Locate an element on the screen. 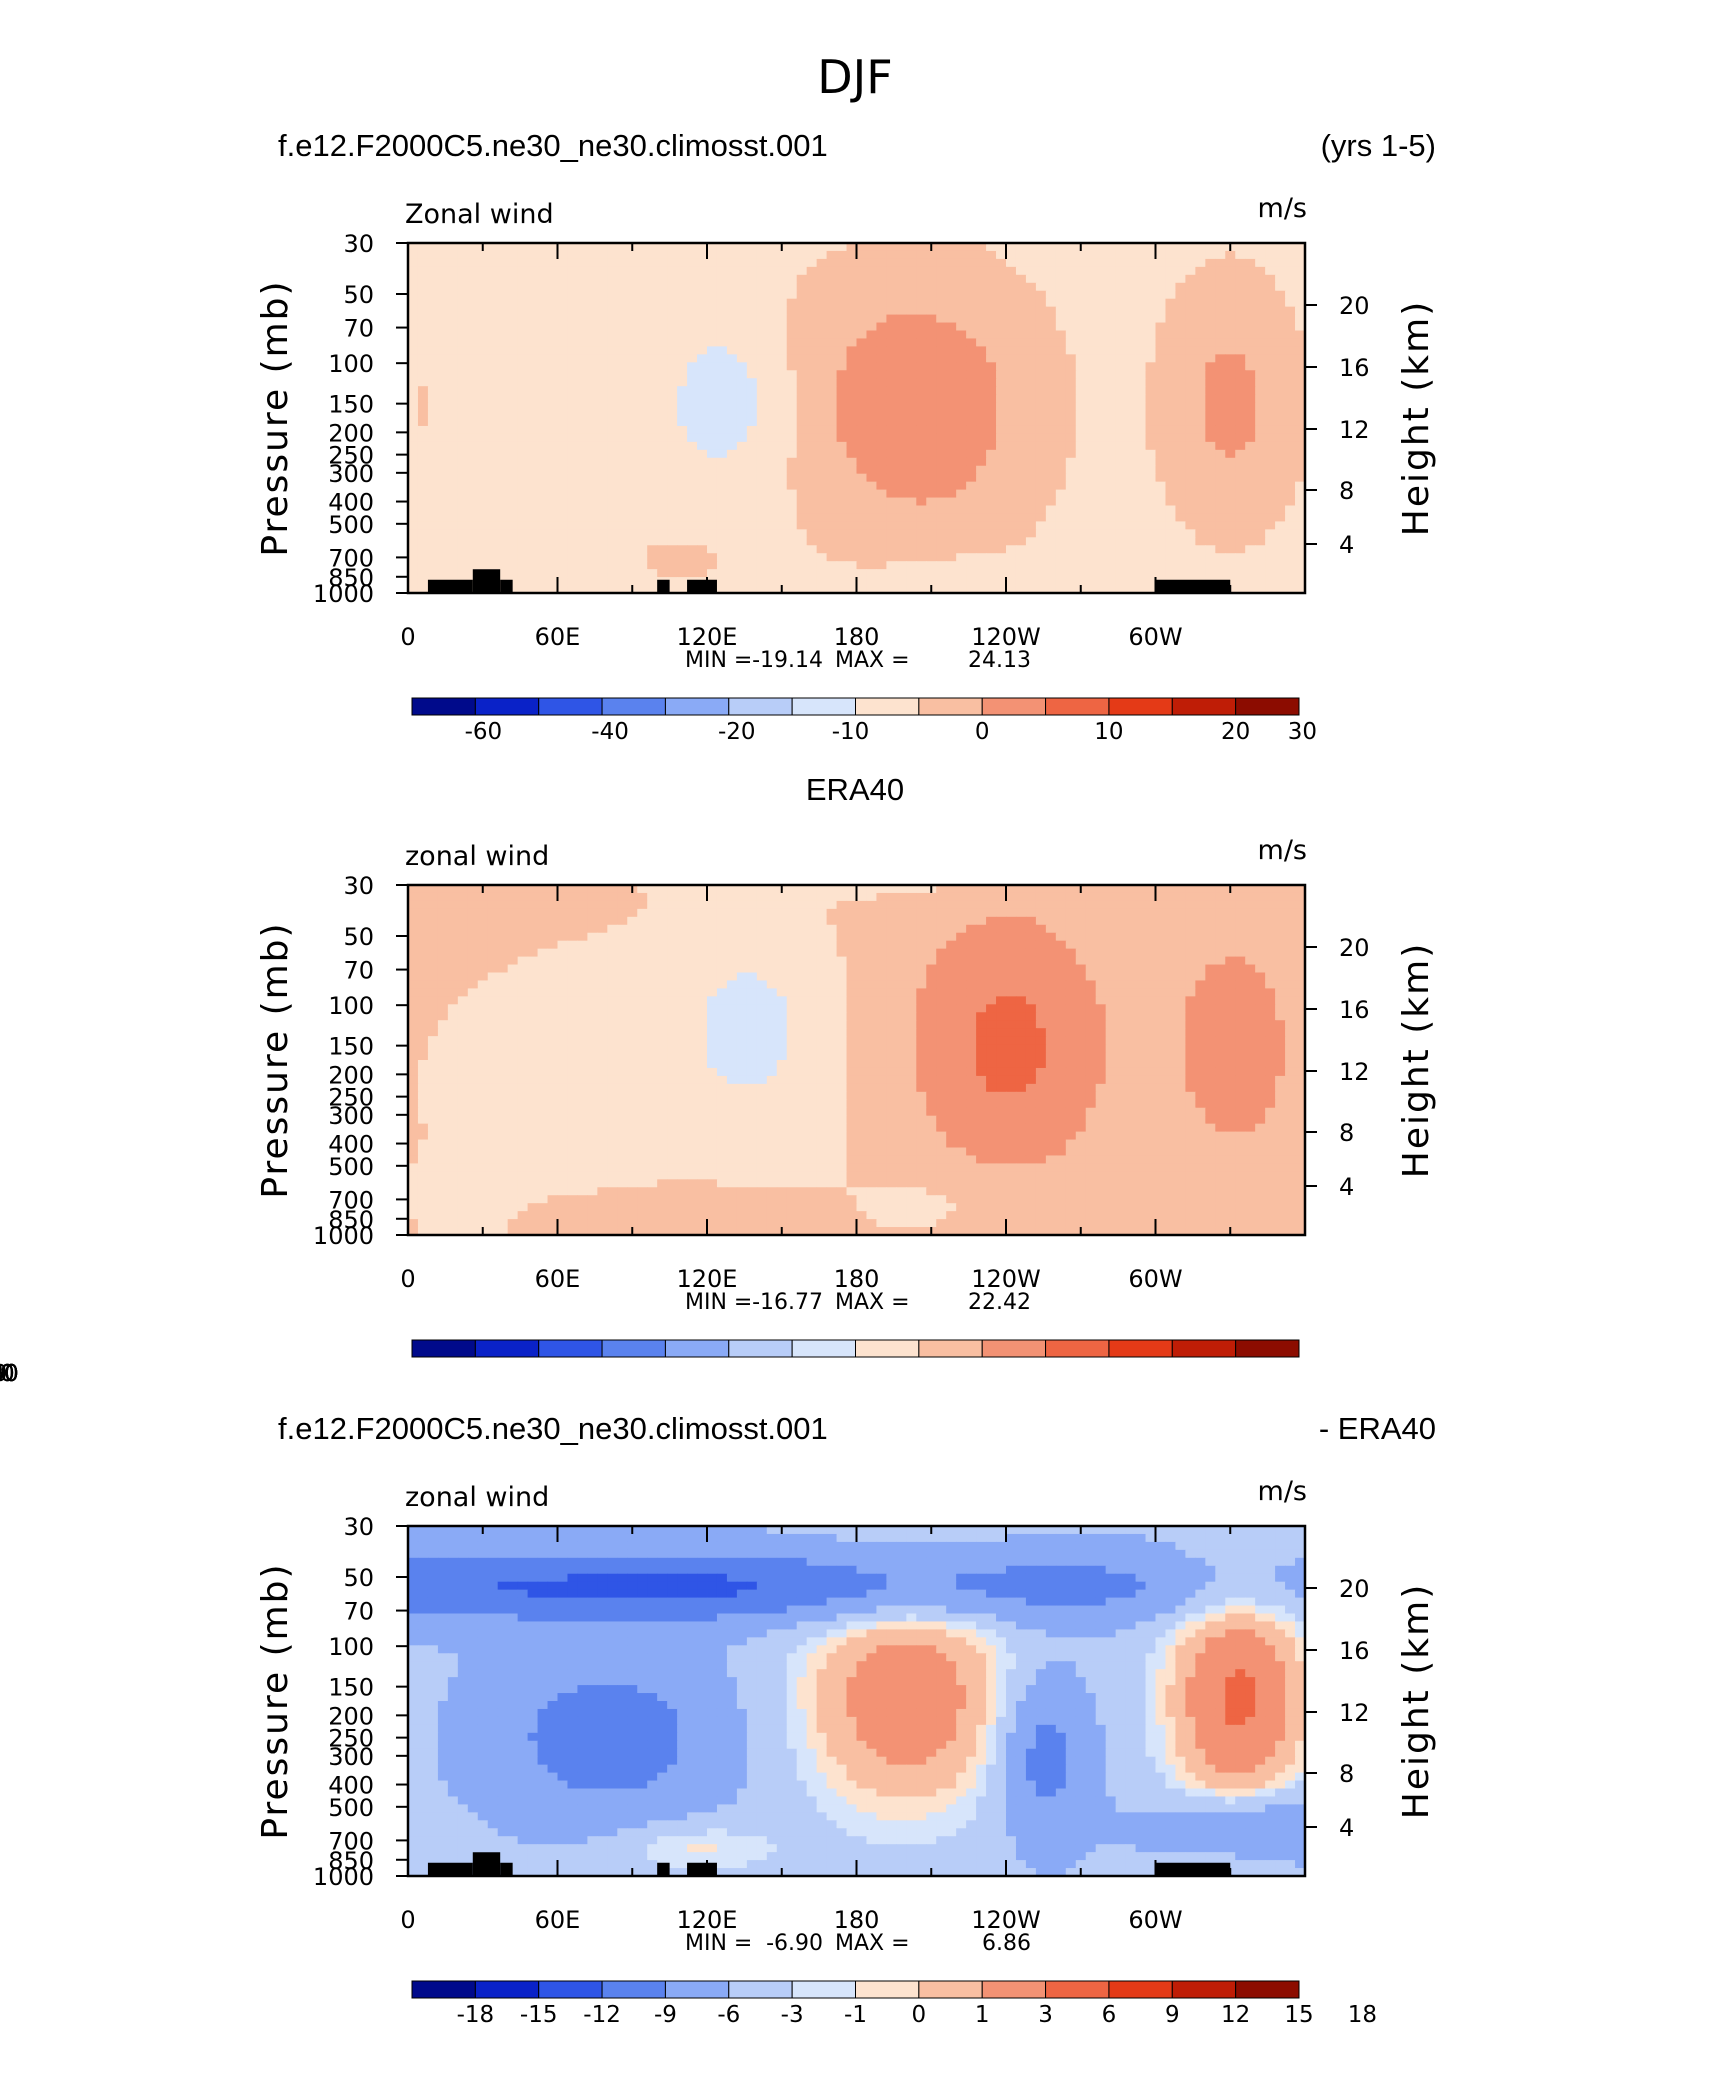  topography-block is located at coordinates (450, 586).